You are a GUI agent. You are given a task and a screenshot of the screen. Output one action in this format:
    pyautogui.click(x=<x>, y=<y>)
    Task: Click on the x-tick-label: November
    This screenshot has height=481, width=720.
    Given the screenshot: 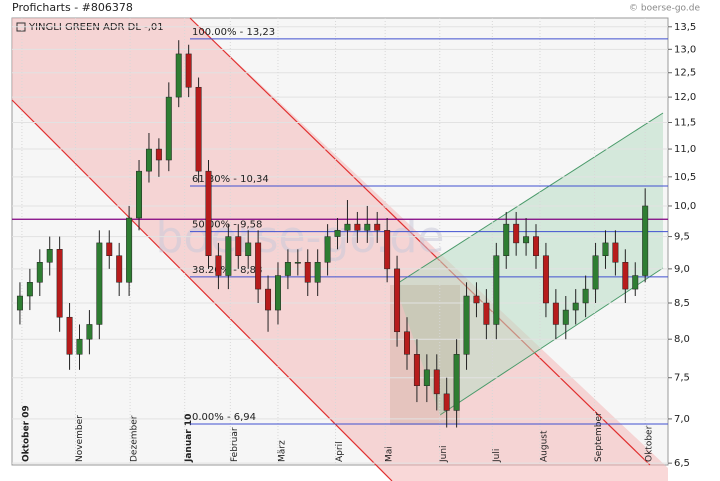 What is the action you would take?
    pyautogui.click(x=80, y=438)
    